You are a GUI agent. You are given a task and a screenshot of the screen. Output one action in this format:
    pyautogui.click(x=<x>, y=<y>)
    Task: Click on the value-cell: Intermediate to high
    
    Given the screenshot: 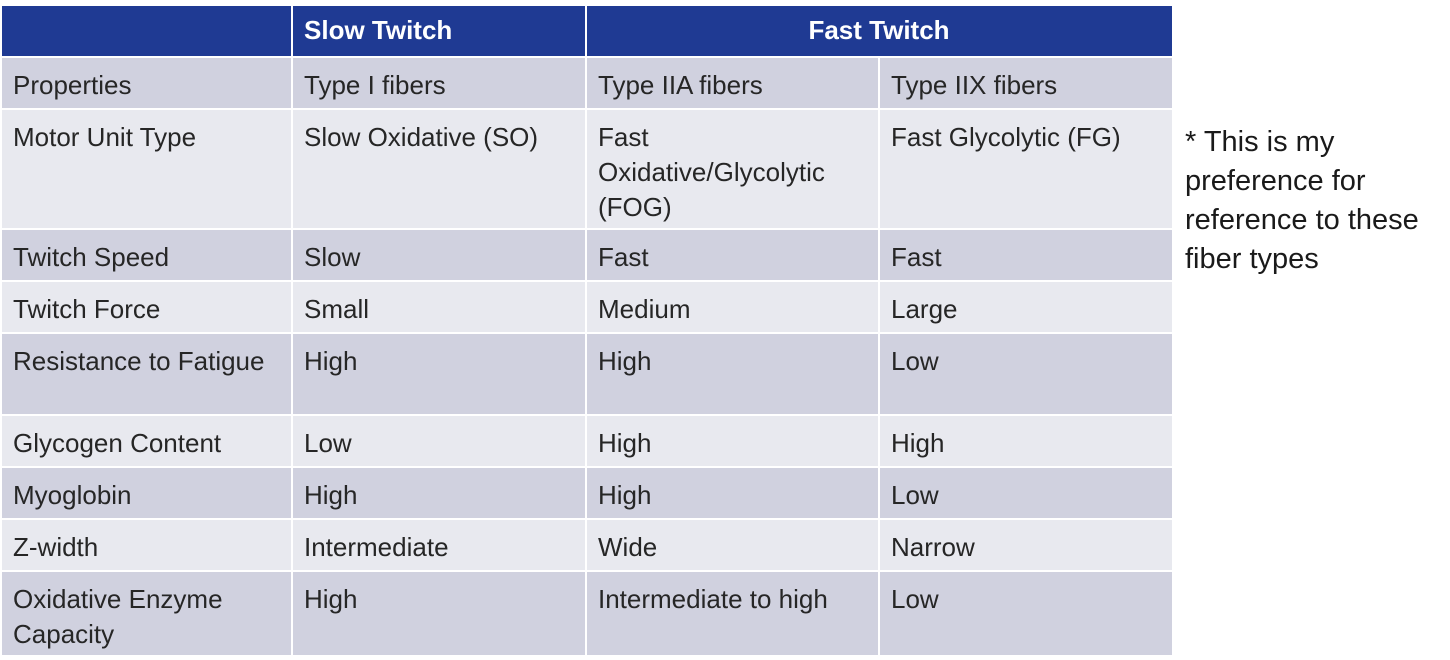 What is the action you would take?
    pyautogui.click(x=732, y=613)
    